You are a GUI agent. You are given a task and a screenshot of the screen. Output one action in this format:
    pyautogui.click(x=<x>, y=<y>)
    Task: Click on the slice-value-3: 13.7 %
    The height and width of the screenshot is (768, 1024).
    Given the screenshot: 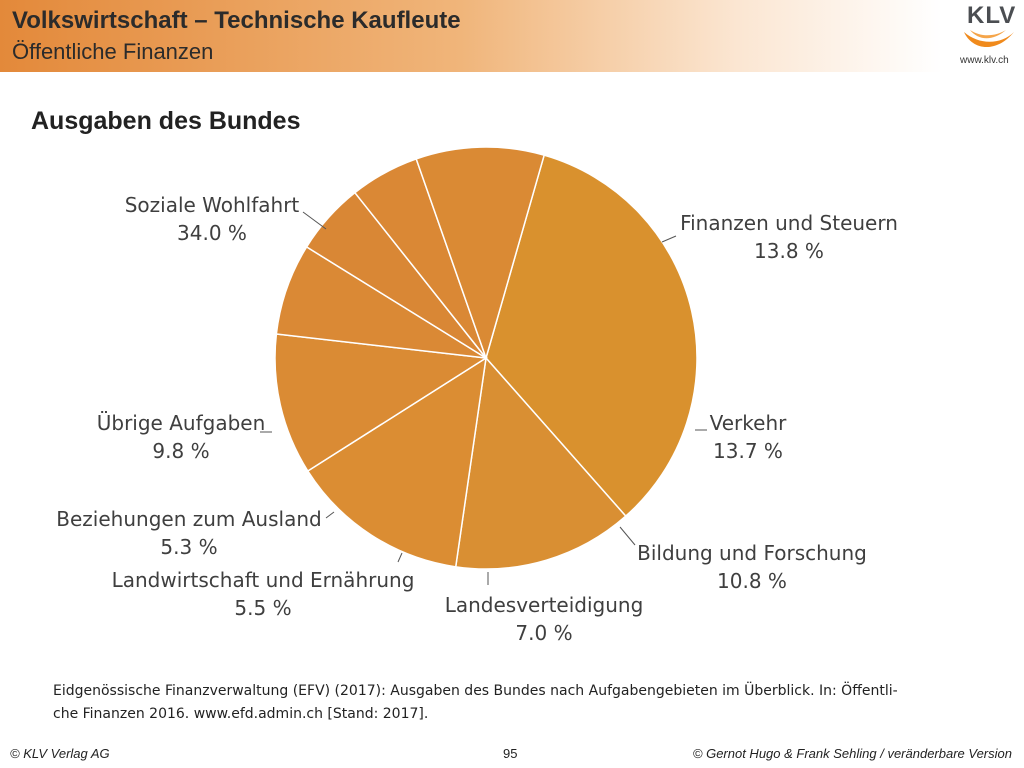 What is the action you would take?
    pyautogui.click(x=748, y=451)
    